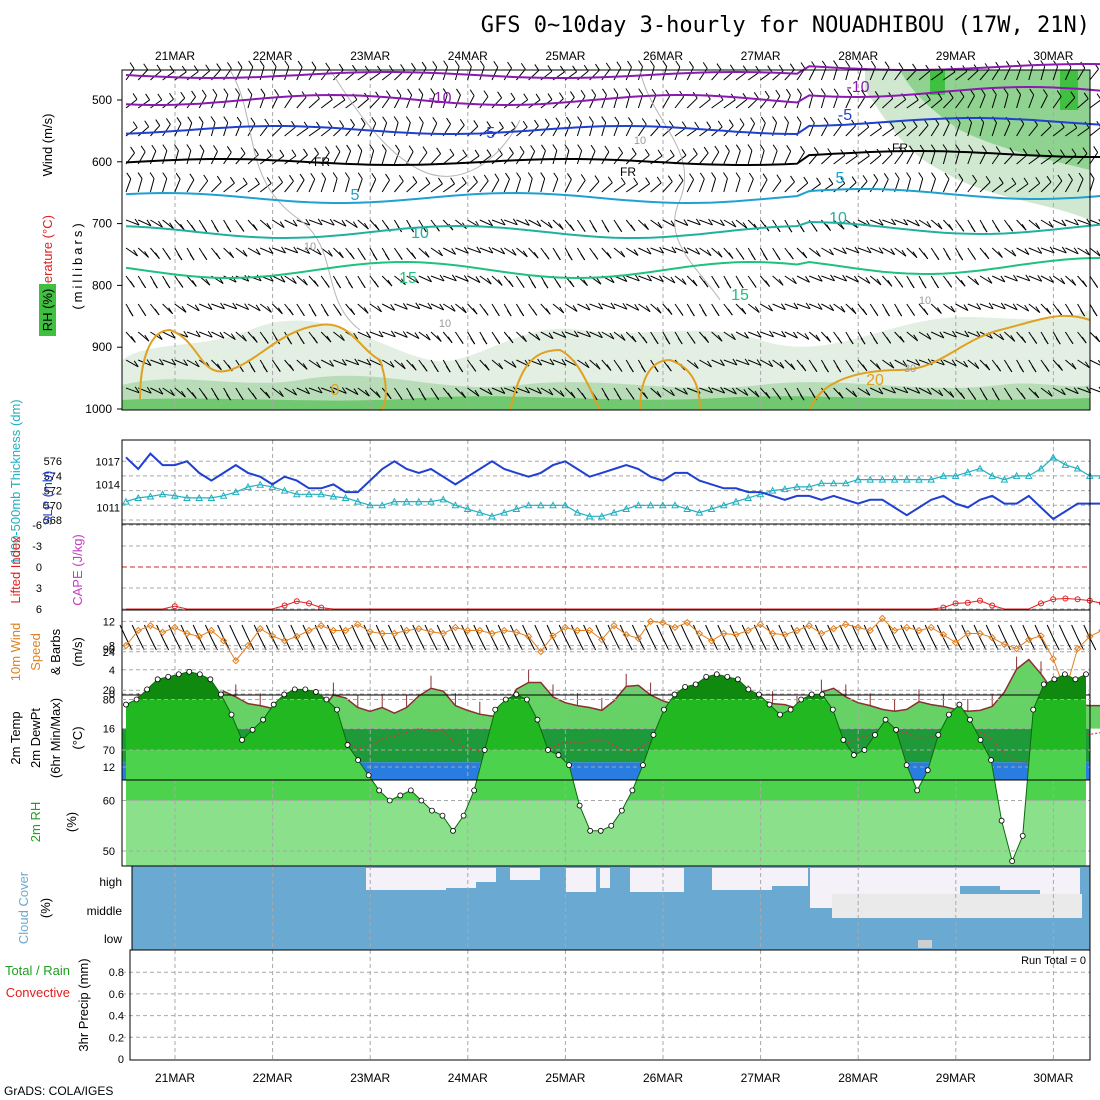  I want to click on top-date-label: 27MAR, so click(761, 56).